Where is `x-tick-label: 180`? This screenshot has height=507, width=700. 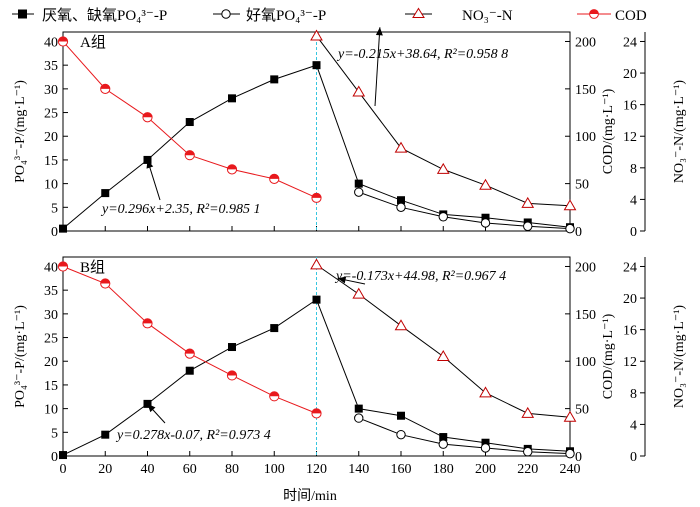 x-tick-label: 180 is located at coordinates (443, 469).